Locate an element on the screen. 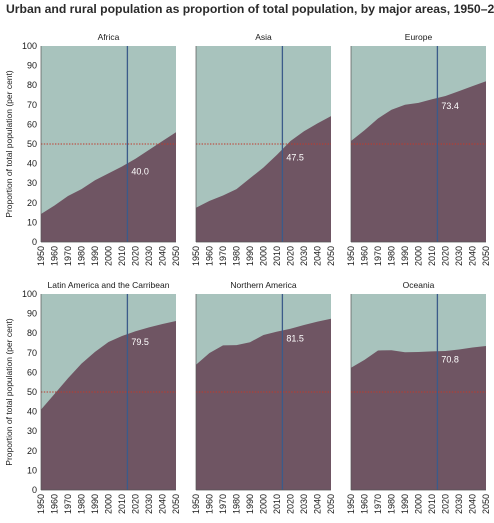 The width and height of the screenshot is (494, 523). marker-value-label: 70.8 is located at coordinates (450, 359).